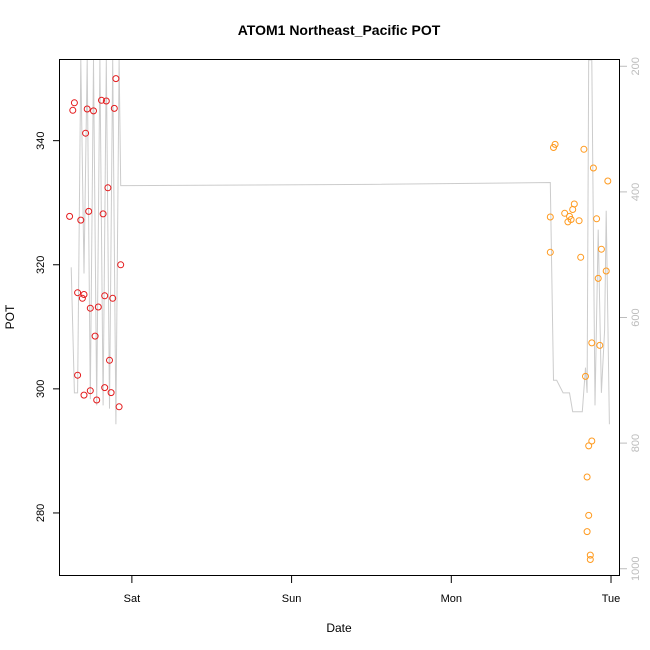 This screenshot has height=650, width=650. I want to click on right-axis: 200 400 600 800 1000, so click(631, 319).